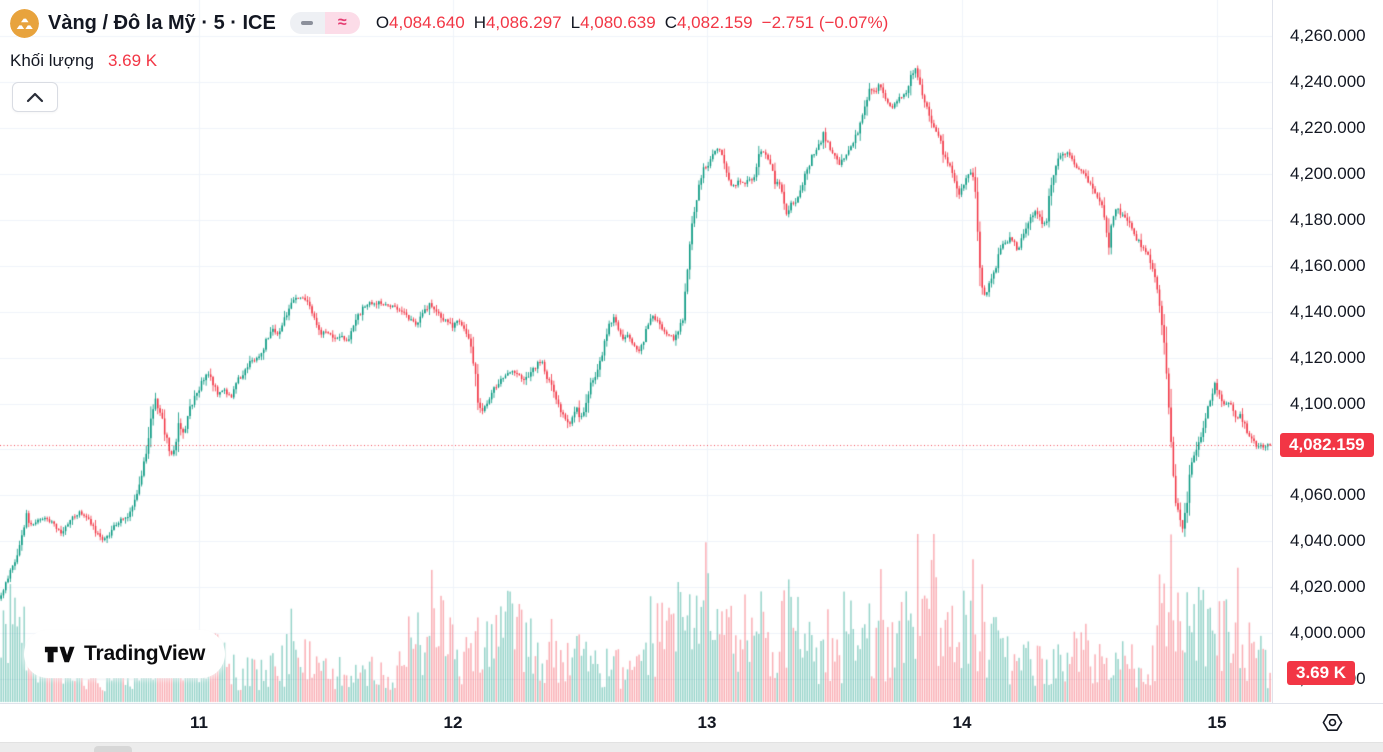 Image resolution: width=1383 pixels, height=752 pixels. What do you see at coordinates (199, 722) in the screenshot?
I see `time-tick-label: 11` at bounding box center [199, 722].